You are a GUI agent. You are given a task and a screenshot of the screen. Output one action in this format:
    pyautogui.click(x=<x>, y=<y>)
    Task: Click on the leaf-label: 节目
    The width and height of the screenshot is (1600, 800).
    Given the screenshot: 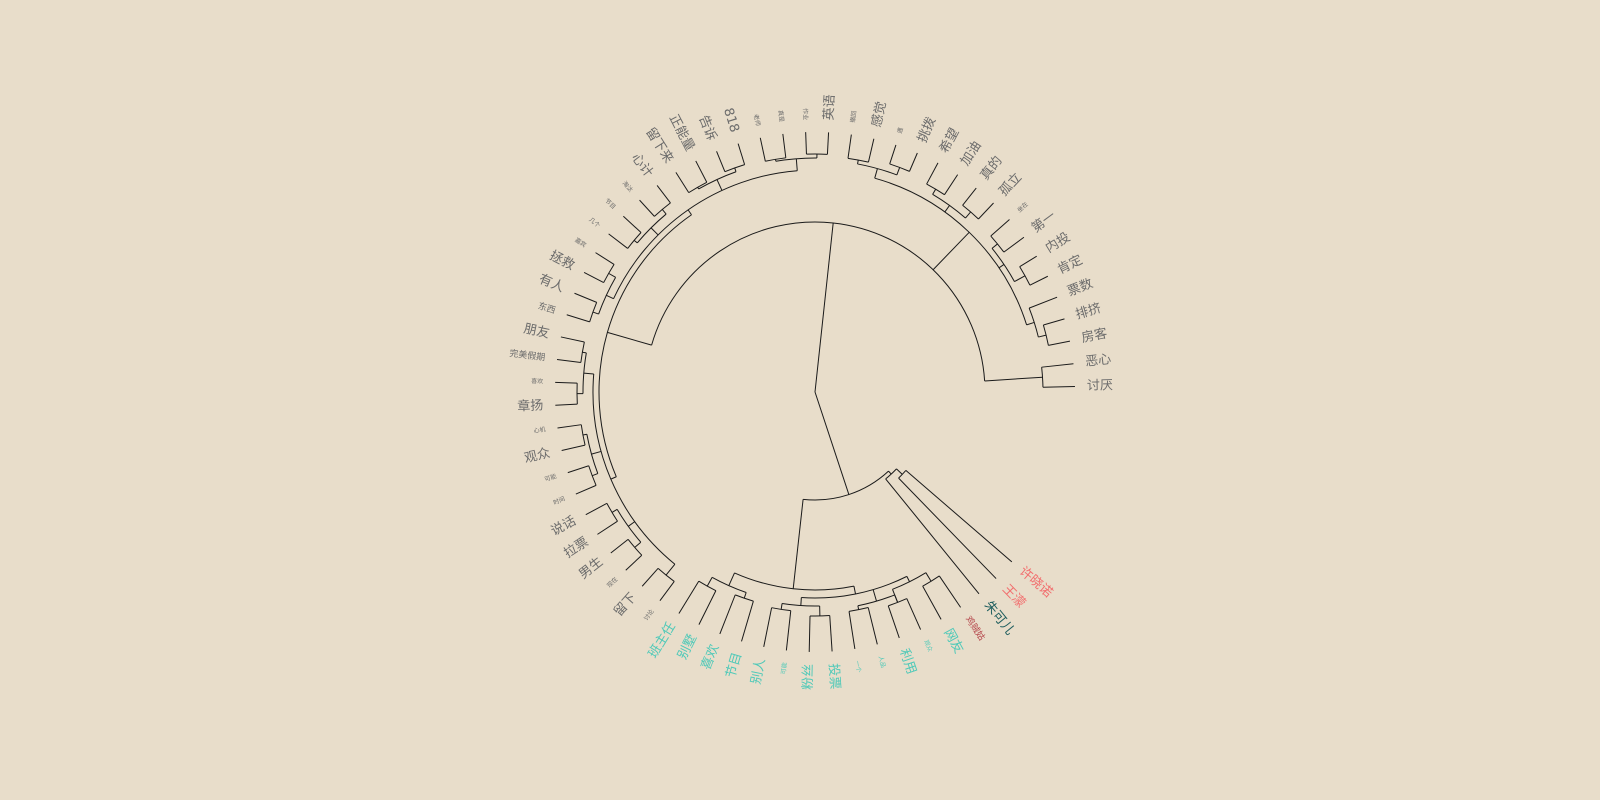 What is the action you would take?
    pyautogui.click(x=735, y=665)
    